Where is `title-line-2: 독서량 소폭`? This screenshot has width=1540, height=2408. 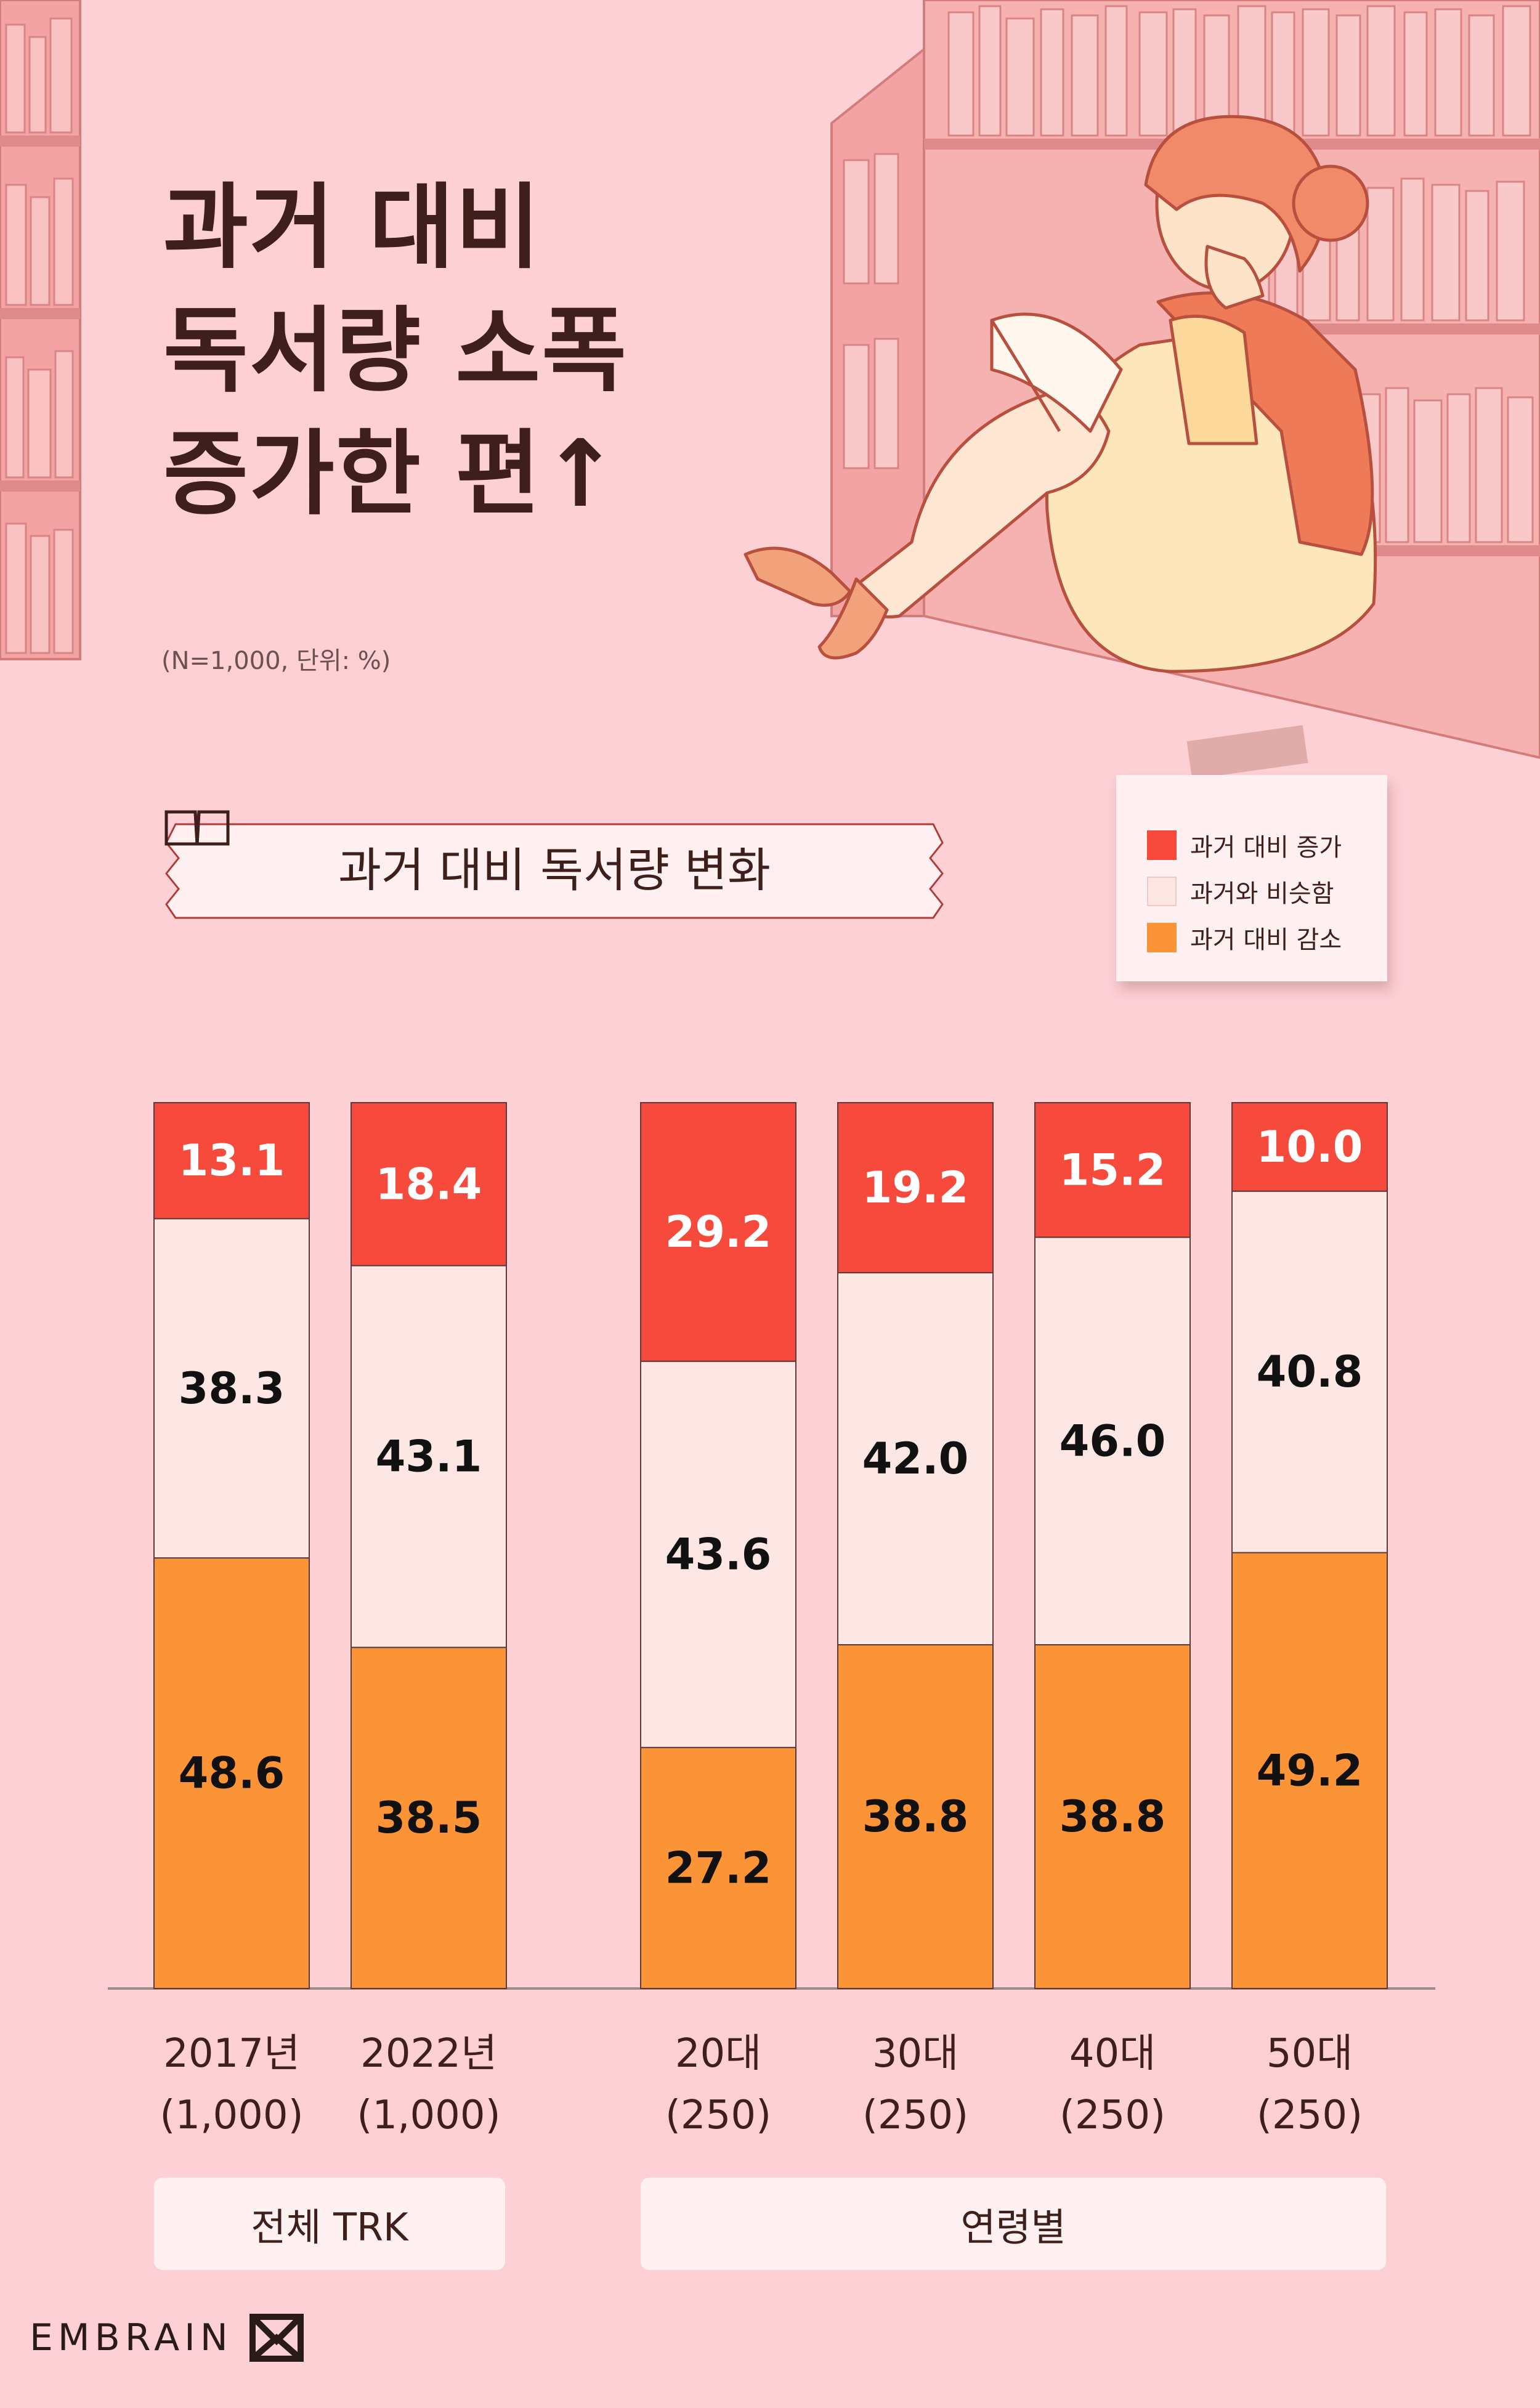
title-line-2: 독서량 소폭 is located at coordinates (395, 351).